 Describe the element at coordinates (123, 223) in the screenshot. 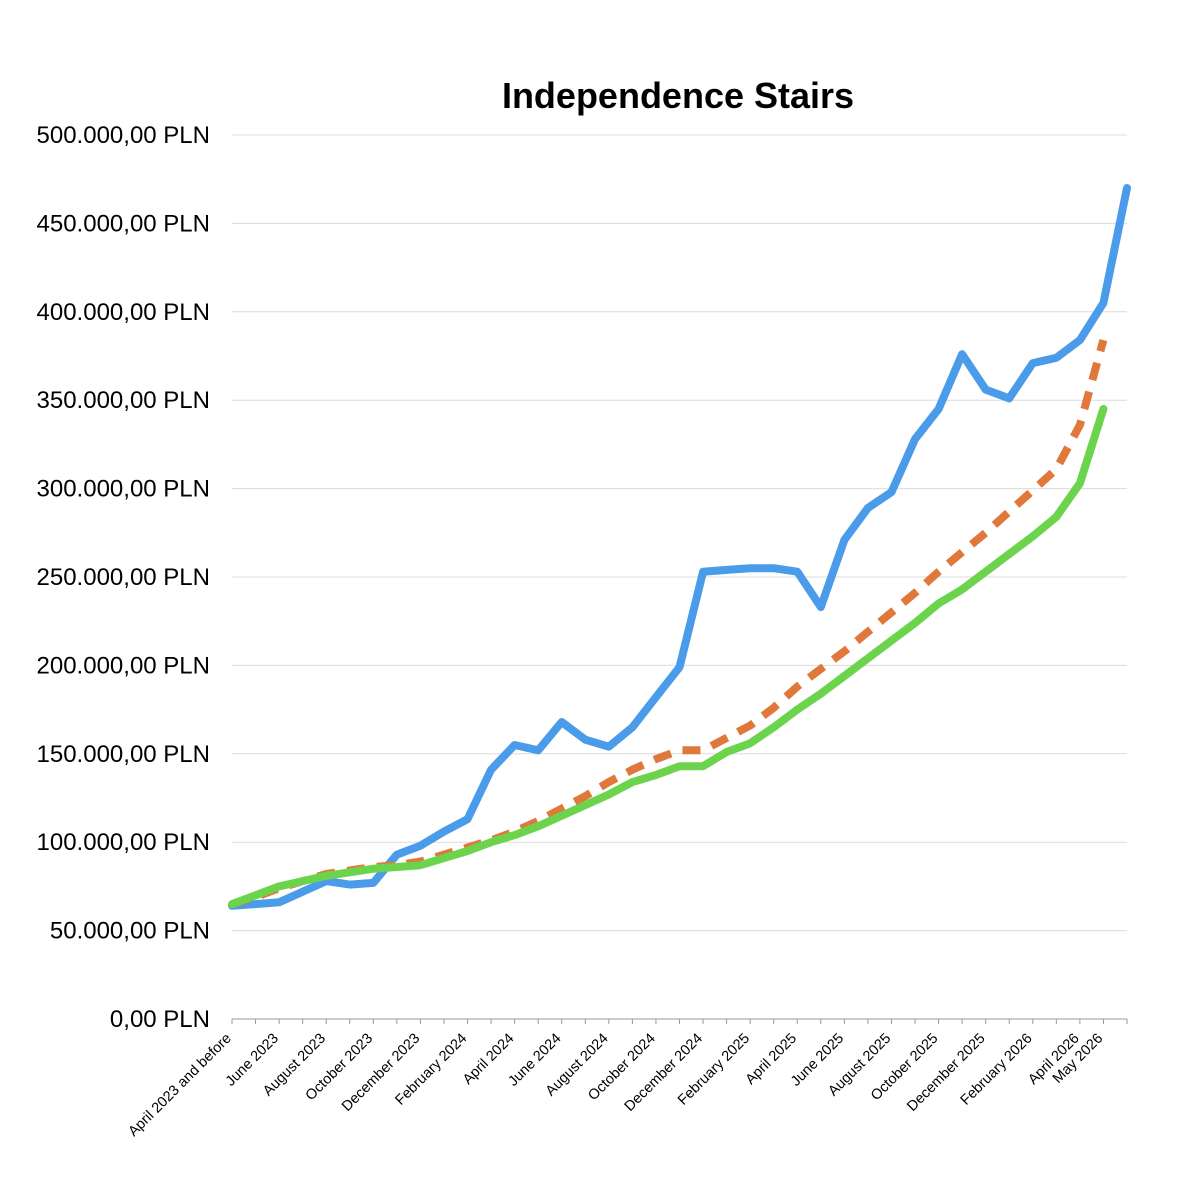

I see `y-tick-label: 450.000,00 PLN` at that location.